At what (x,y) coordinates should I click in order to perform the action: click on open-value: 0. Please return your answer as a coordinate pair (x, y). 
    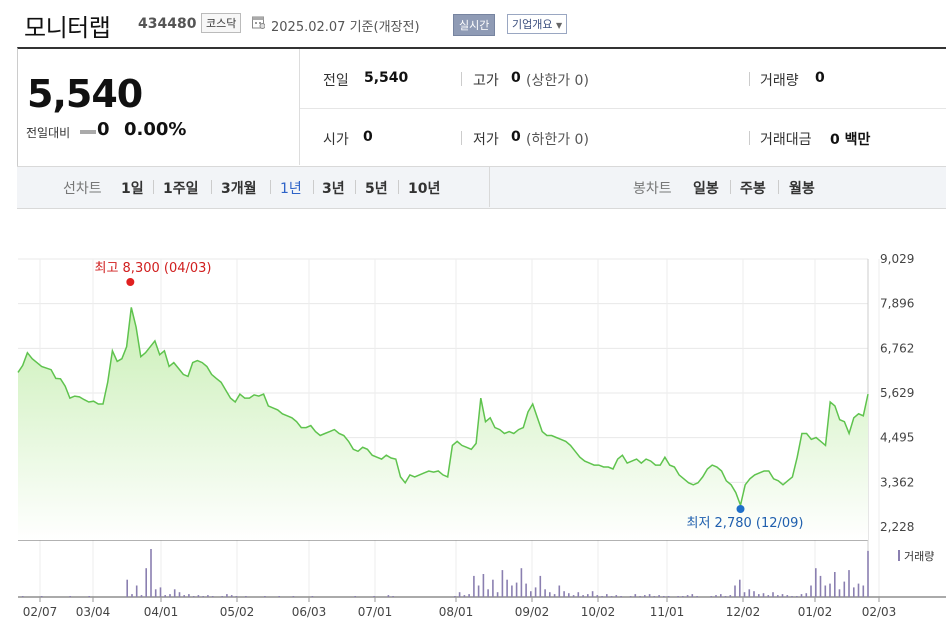
    Looking at the image, I should click on (368, 137).